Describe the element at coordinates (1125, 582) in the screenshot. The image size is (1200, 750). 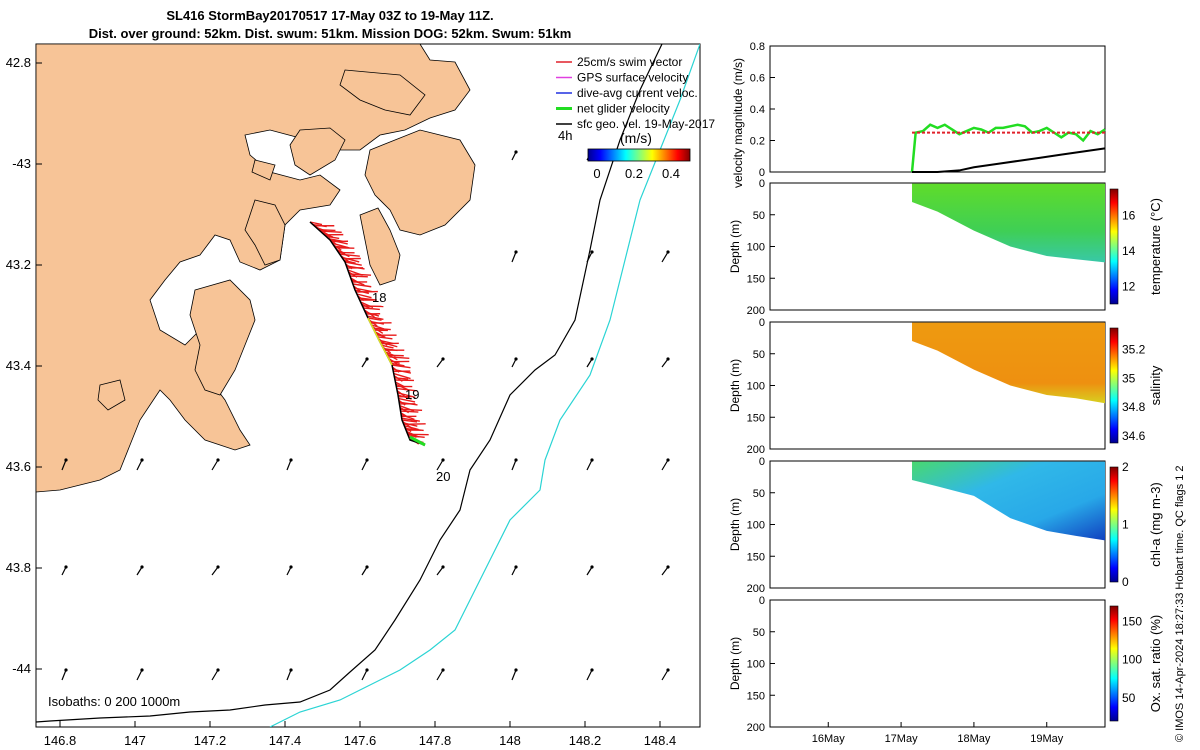
I see `colorbar-tick-label: 0` at that location.